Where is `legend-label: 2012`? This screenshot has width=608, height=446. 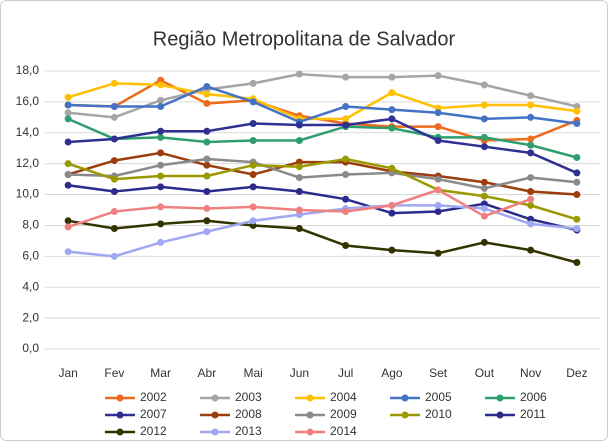
legend-label: 2012 is located at coordinates (153, 431).